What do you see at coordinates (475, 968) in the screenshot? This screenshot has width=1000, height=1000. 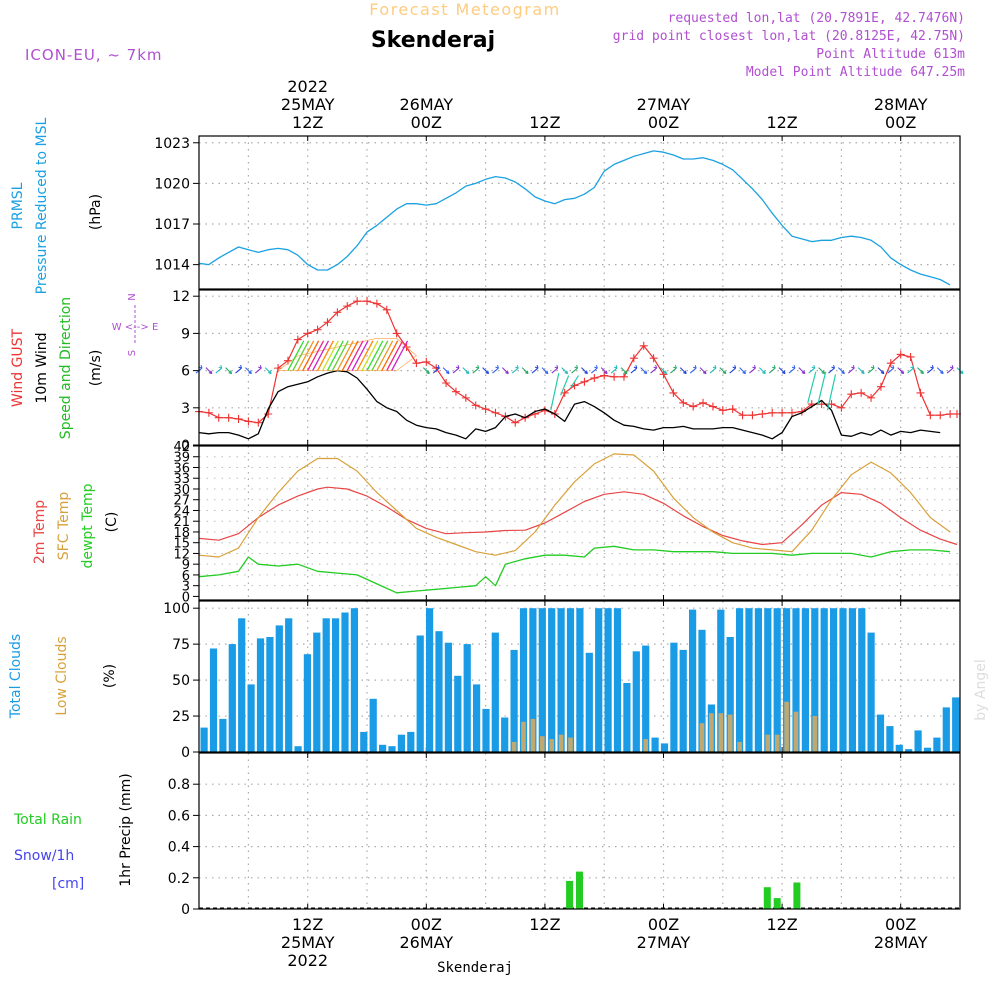 I see `footer-location: Skenderaj` at bounding box center [475, 968].